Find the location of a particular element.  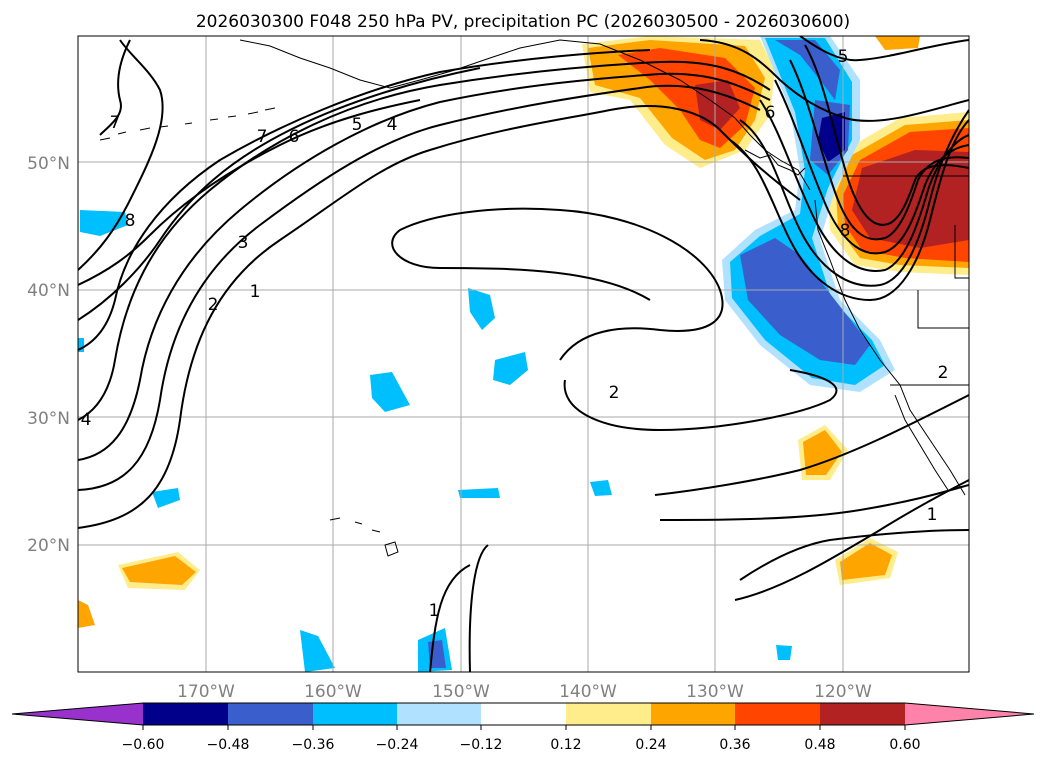

coast-baja is located at coordinates (921, 442).